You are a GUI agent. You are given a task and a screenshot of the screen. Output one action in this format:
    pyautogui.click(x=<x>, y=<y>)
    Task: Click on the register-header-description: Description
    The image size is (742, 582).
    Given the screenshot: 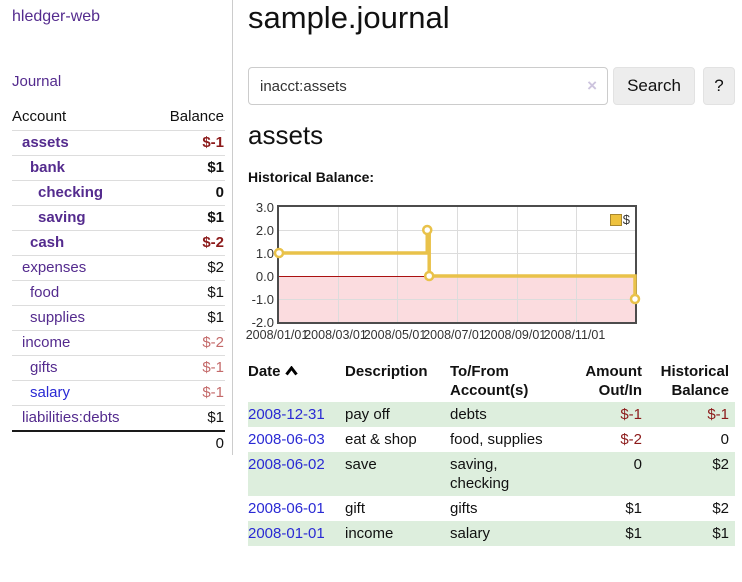 What is the action you would take?
    pyautogui.click(x=386, y=371)
    